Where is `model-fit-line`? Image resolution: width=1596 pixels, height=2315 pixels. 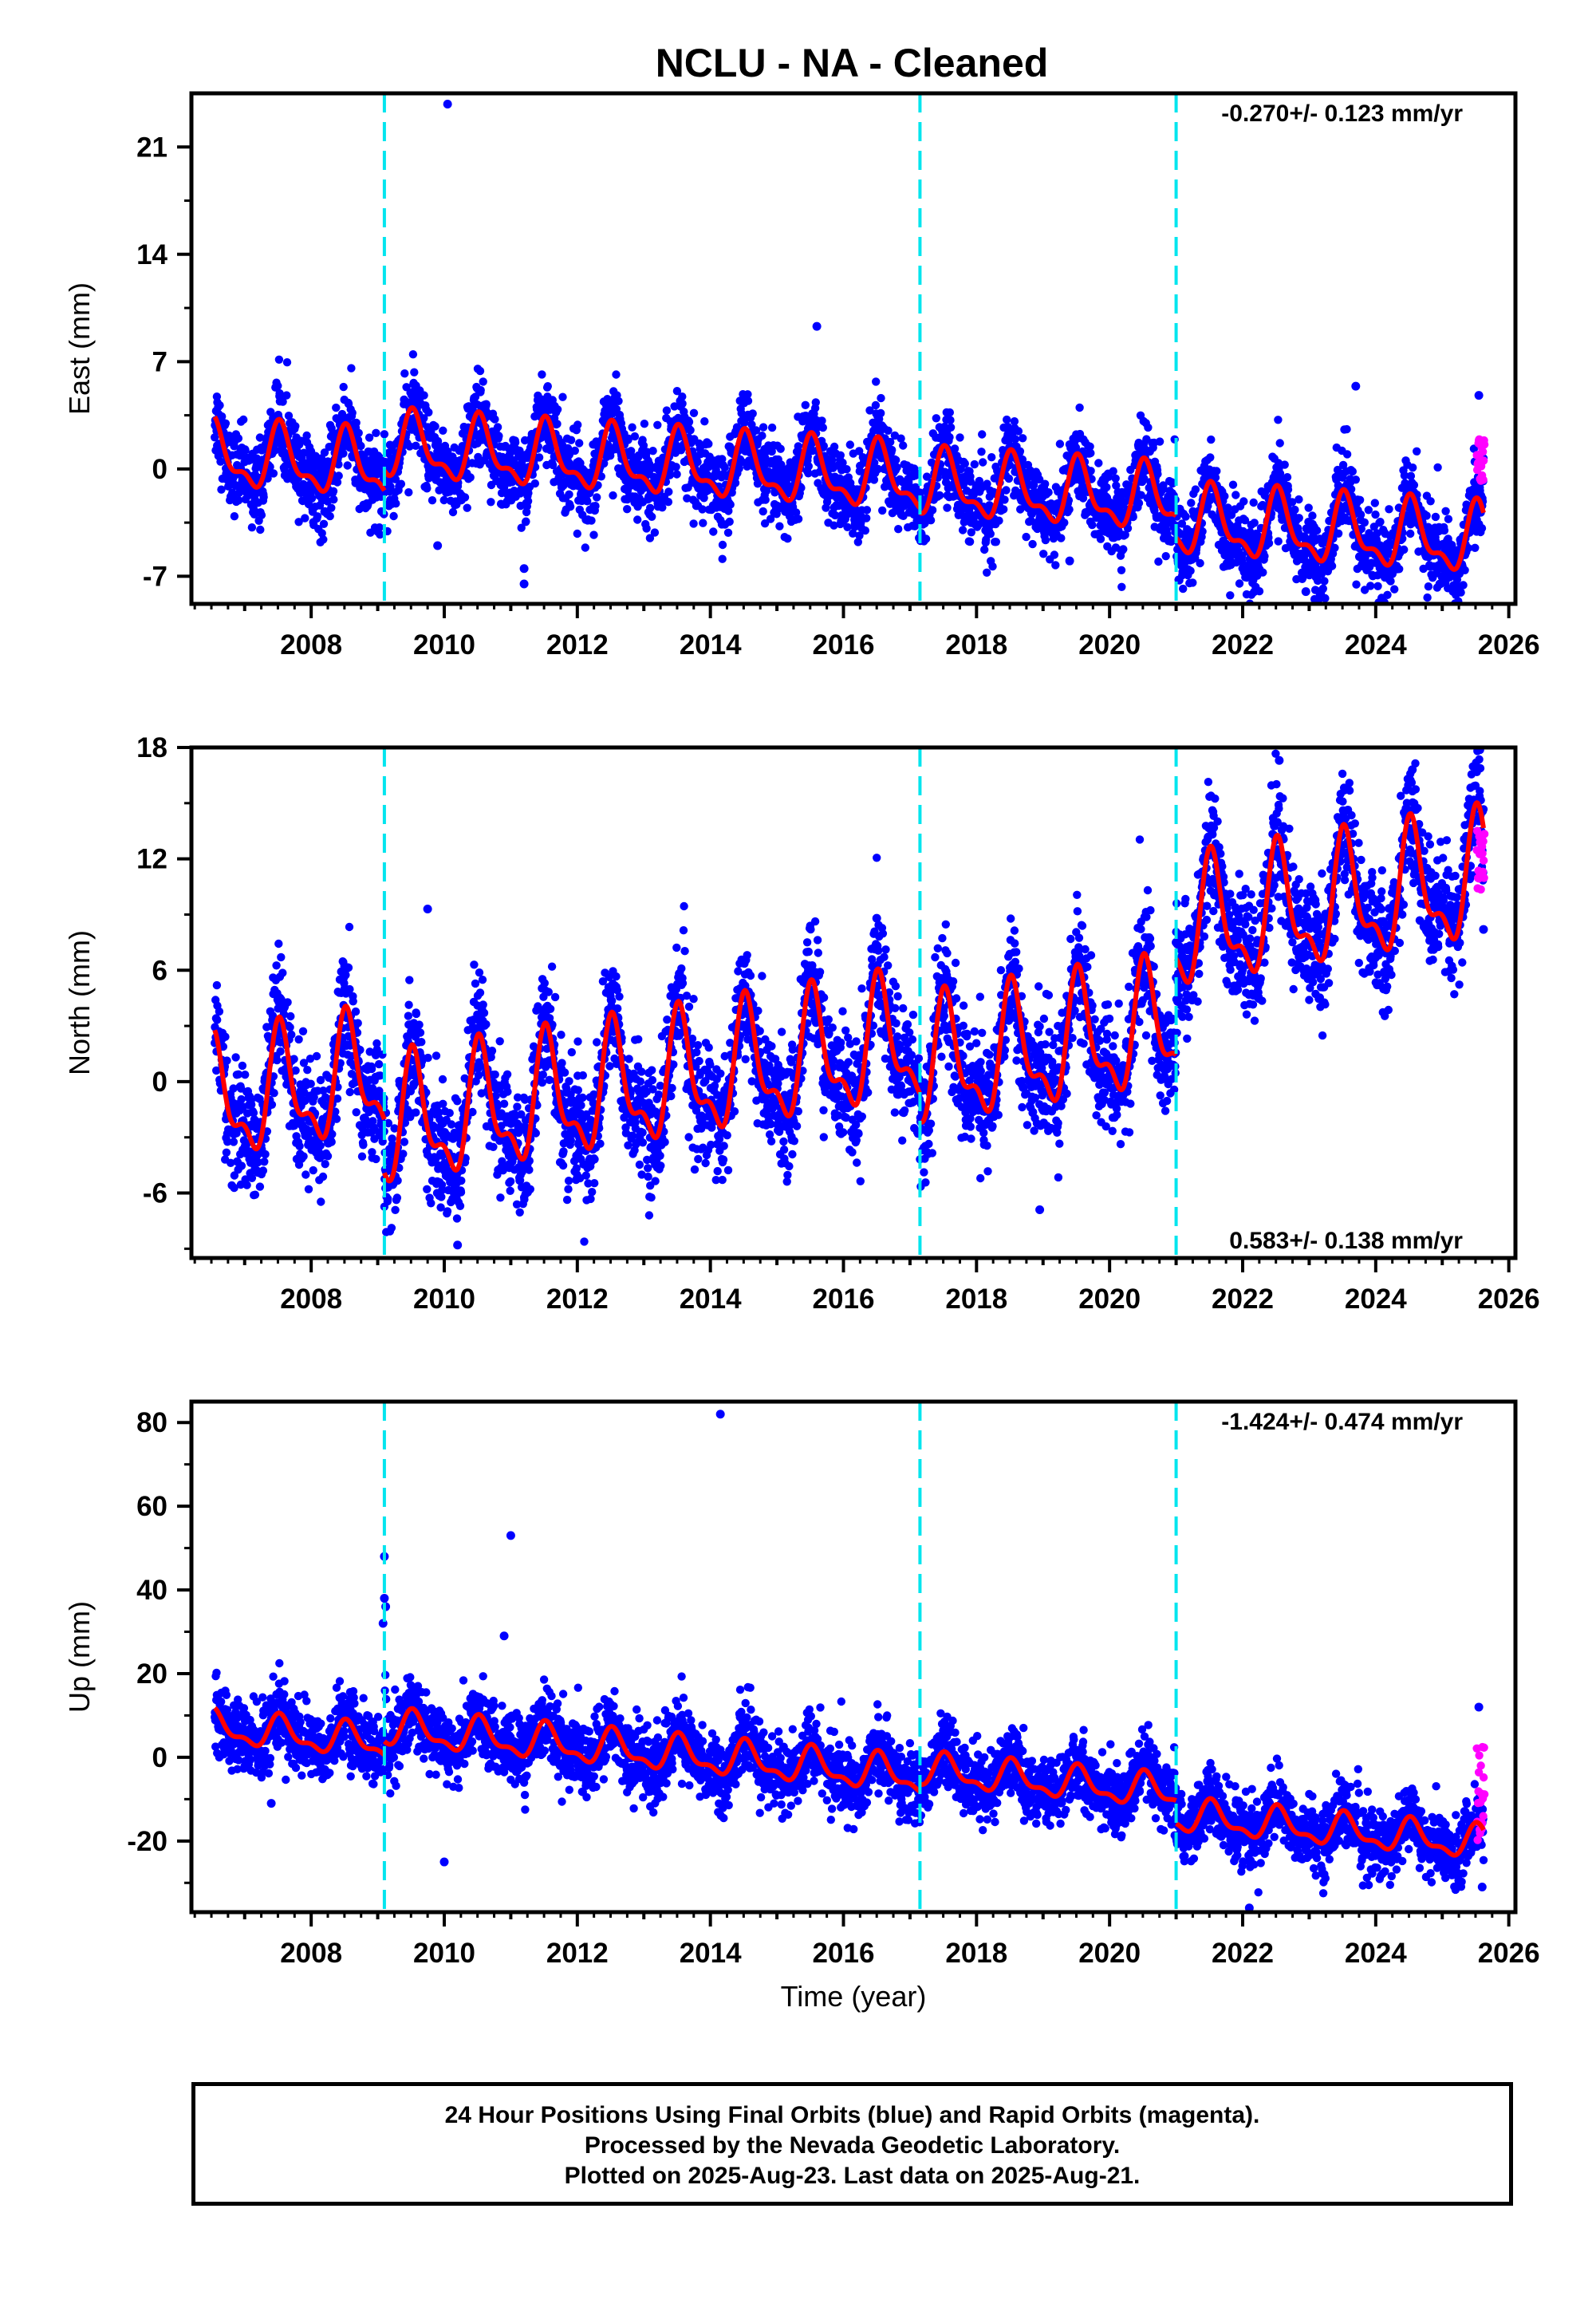
model-fit-line is located at coordinates (652, 457).